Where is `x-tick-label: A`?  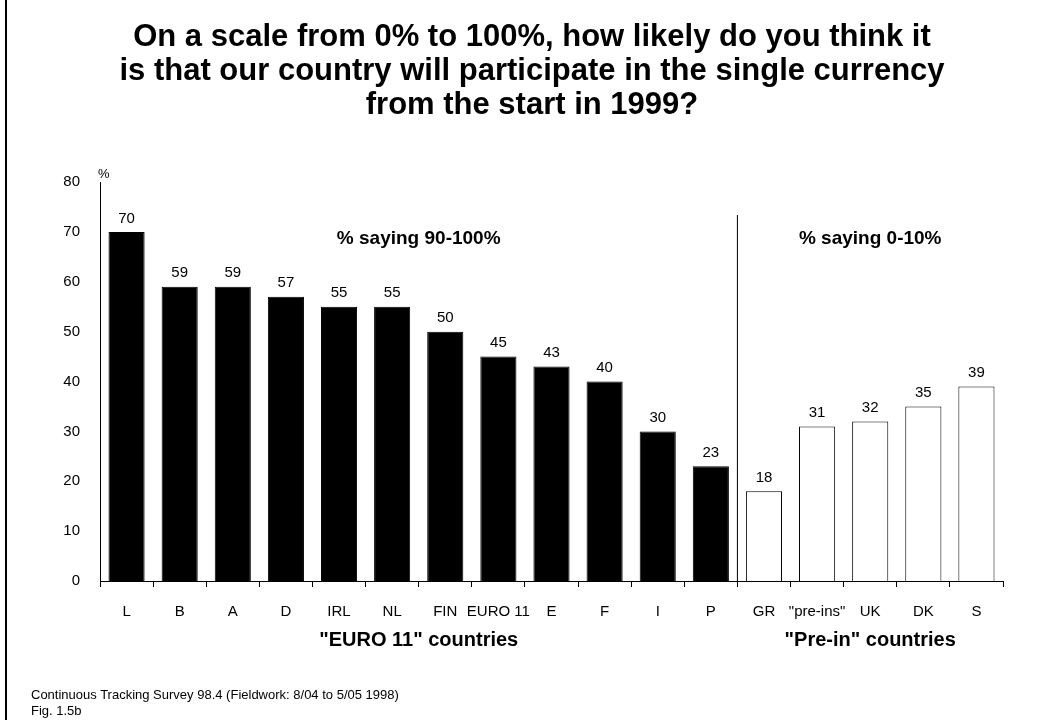
x-tick-label: A is located at coordinates (232, 611).